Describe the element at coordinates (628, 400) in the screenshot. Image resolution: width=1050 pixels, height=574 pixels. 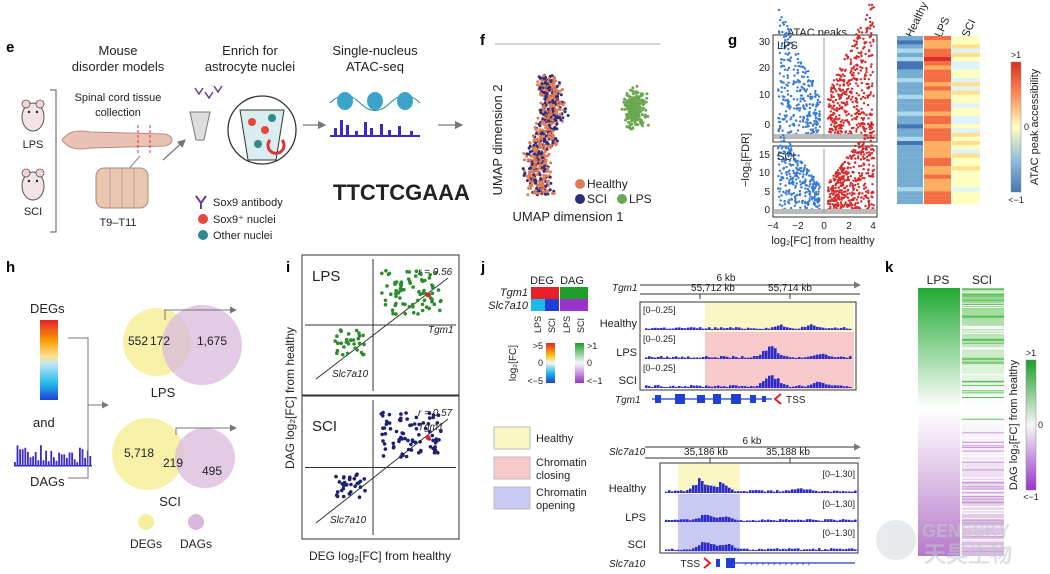
I see `tgm1-gene-model-label: Tgm1` at that location.